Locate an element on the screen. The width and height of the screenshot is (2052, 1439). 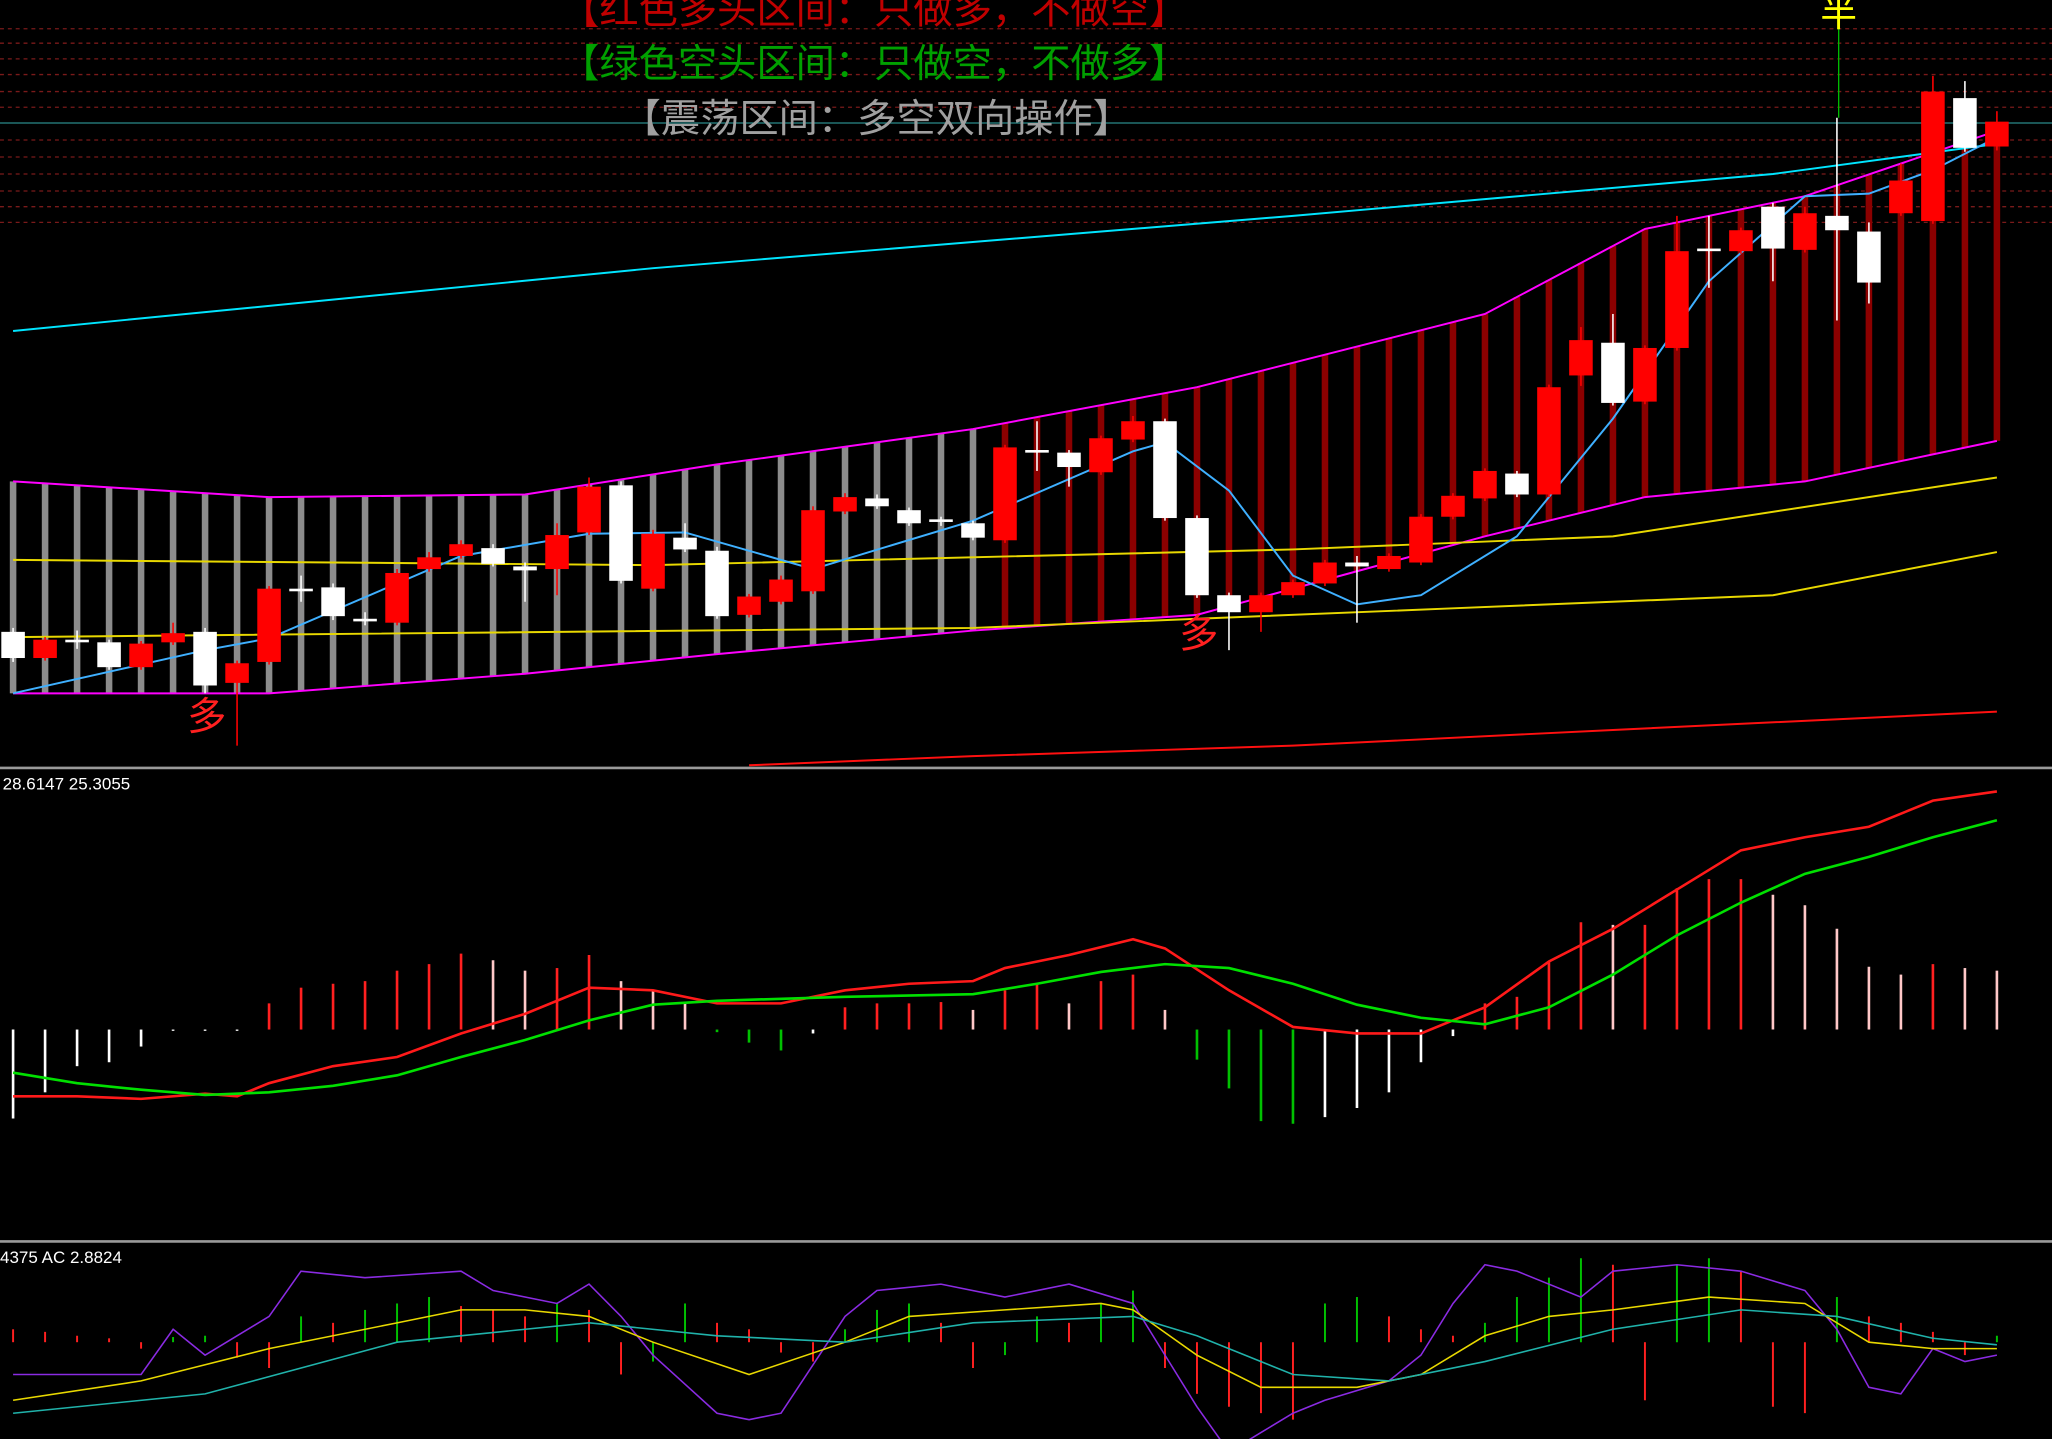
signal-marker: 多 is located at coordinates (1198, 635).